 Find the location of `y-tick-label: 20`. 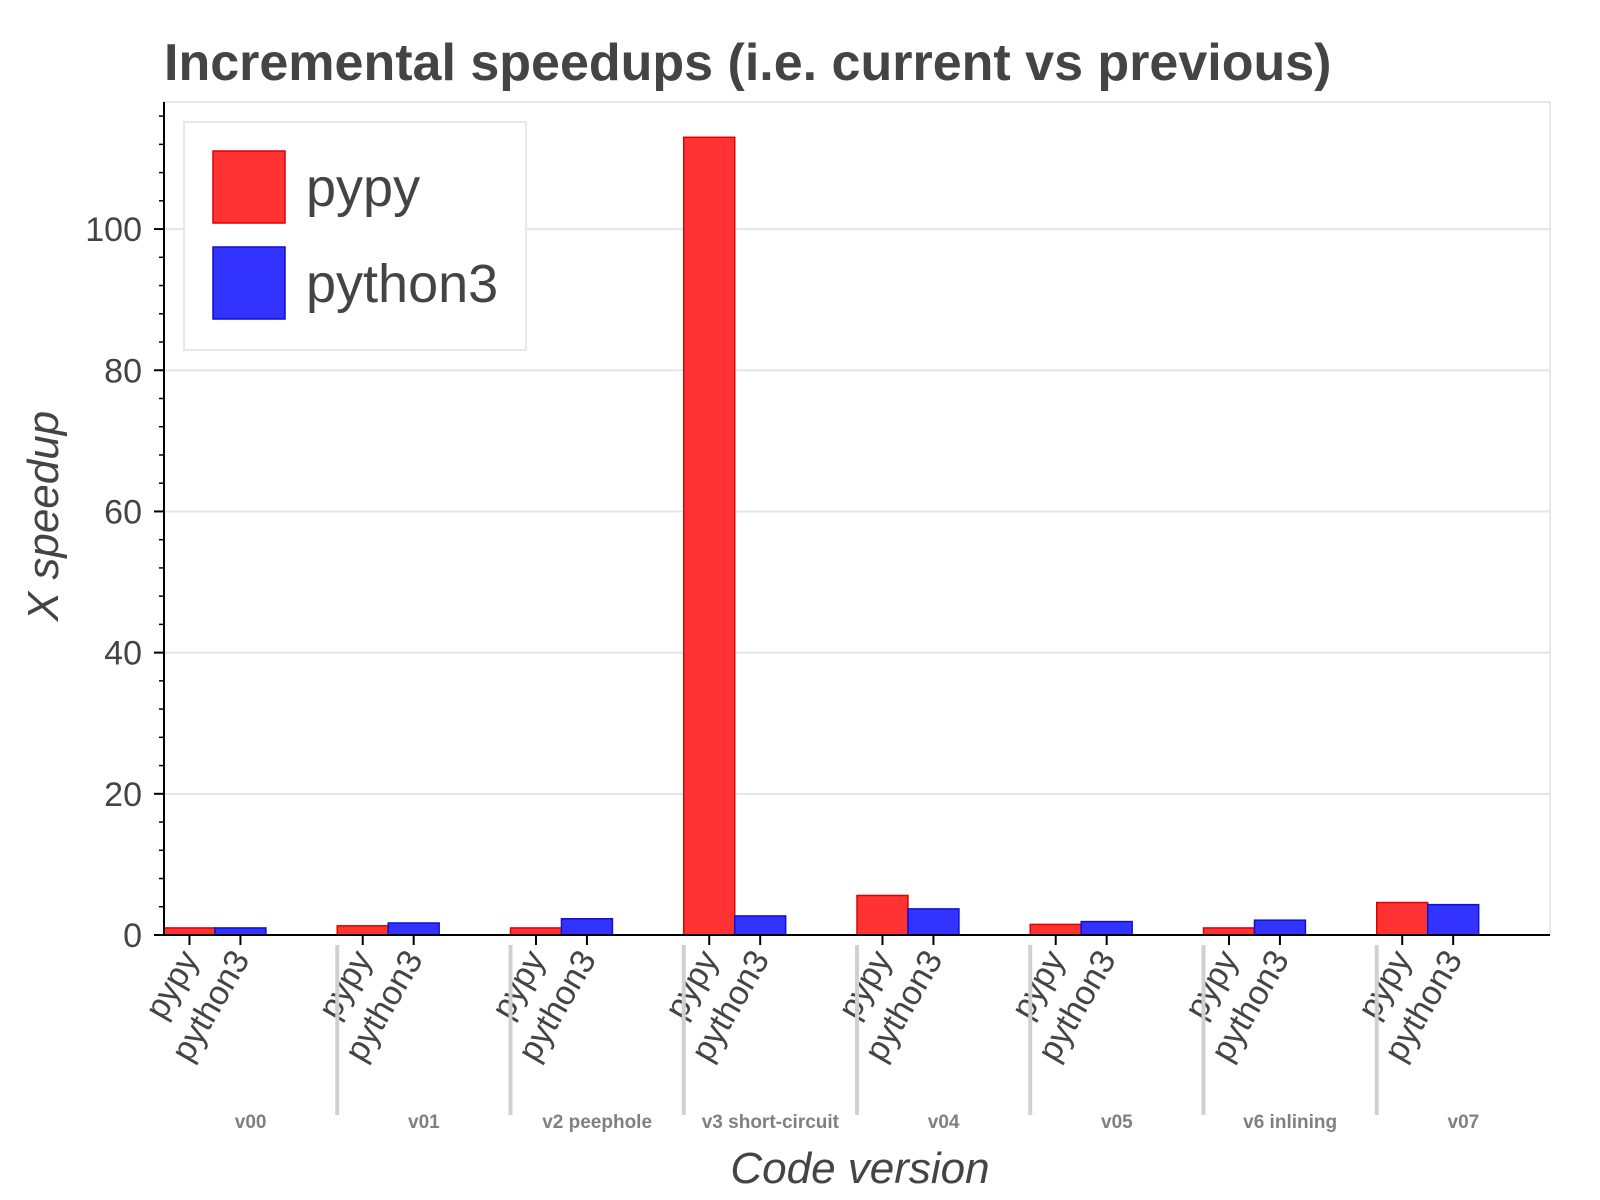

y-tick-label: 20 is located at coordinates (123, 795).